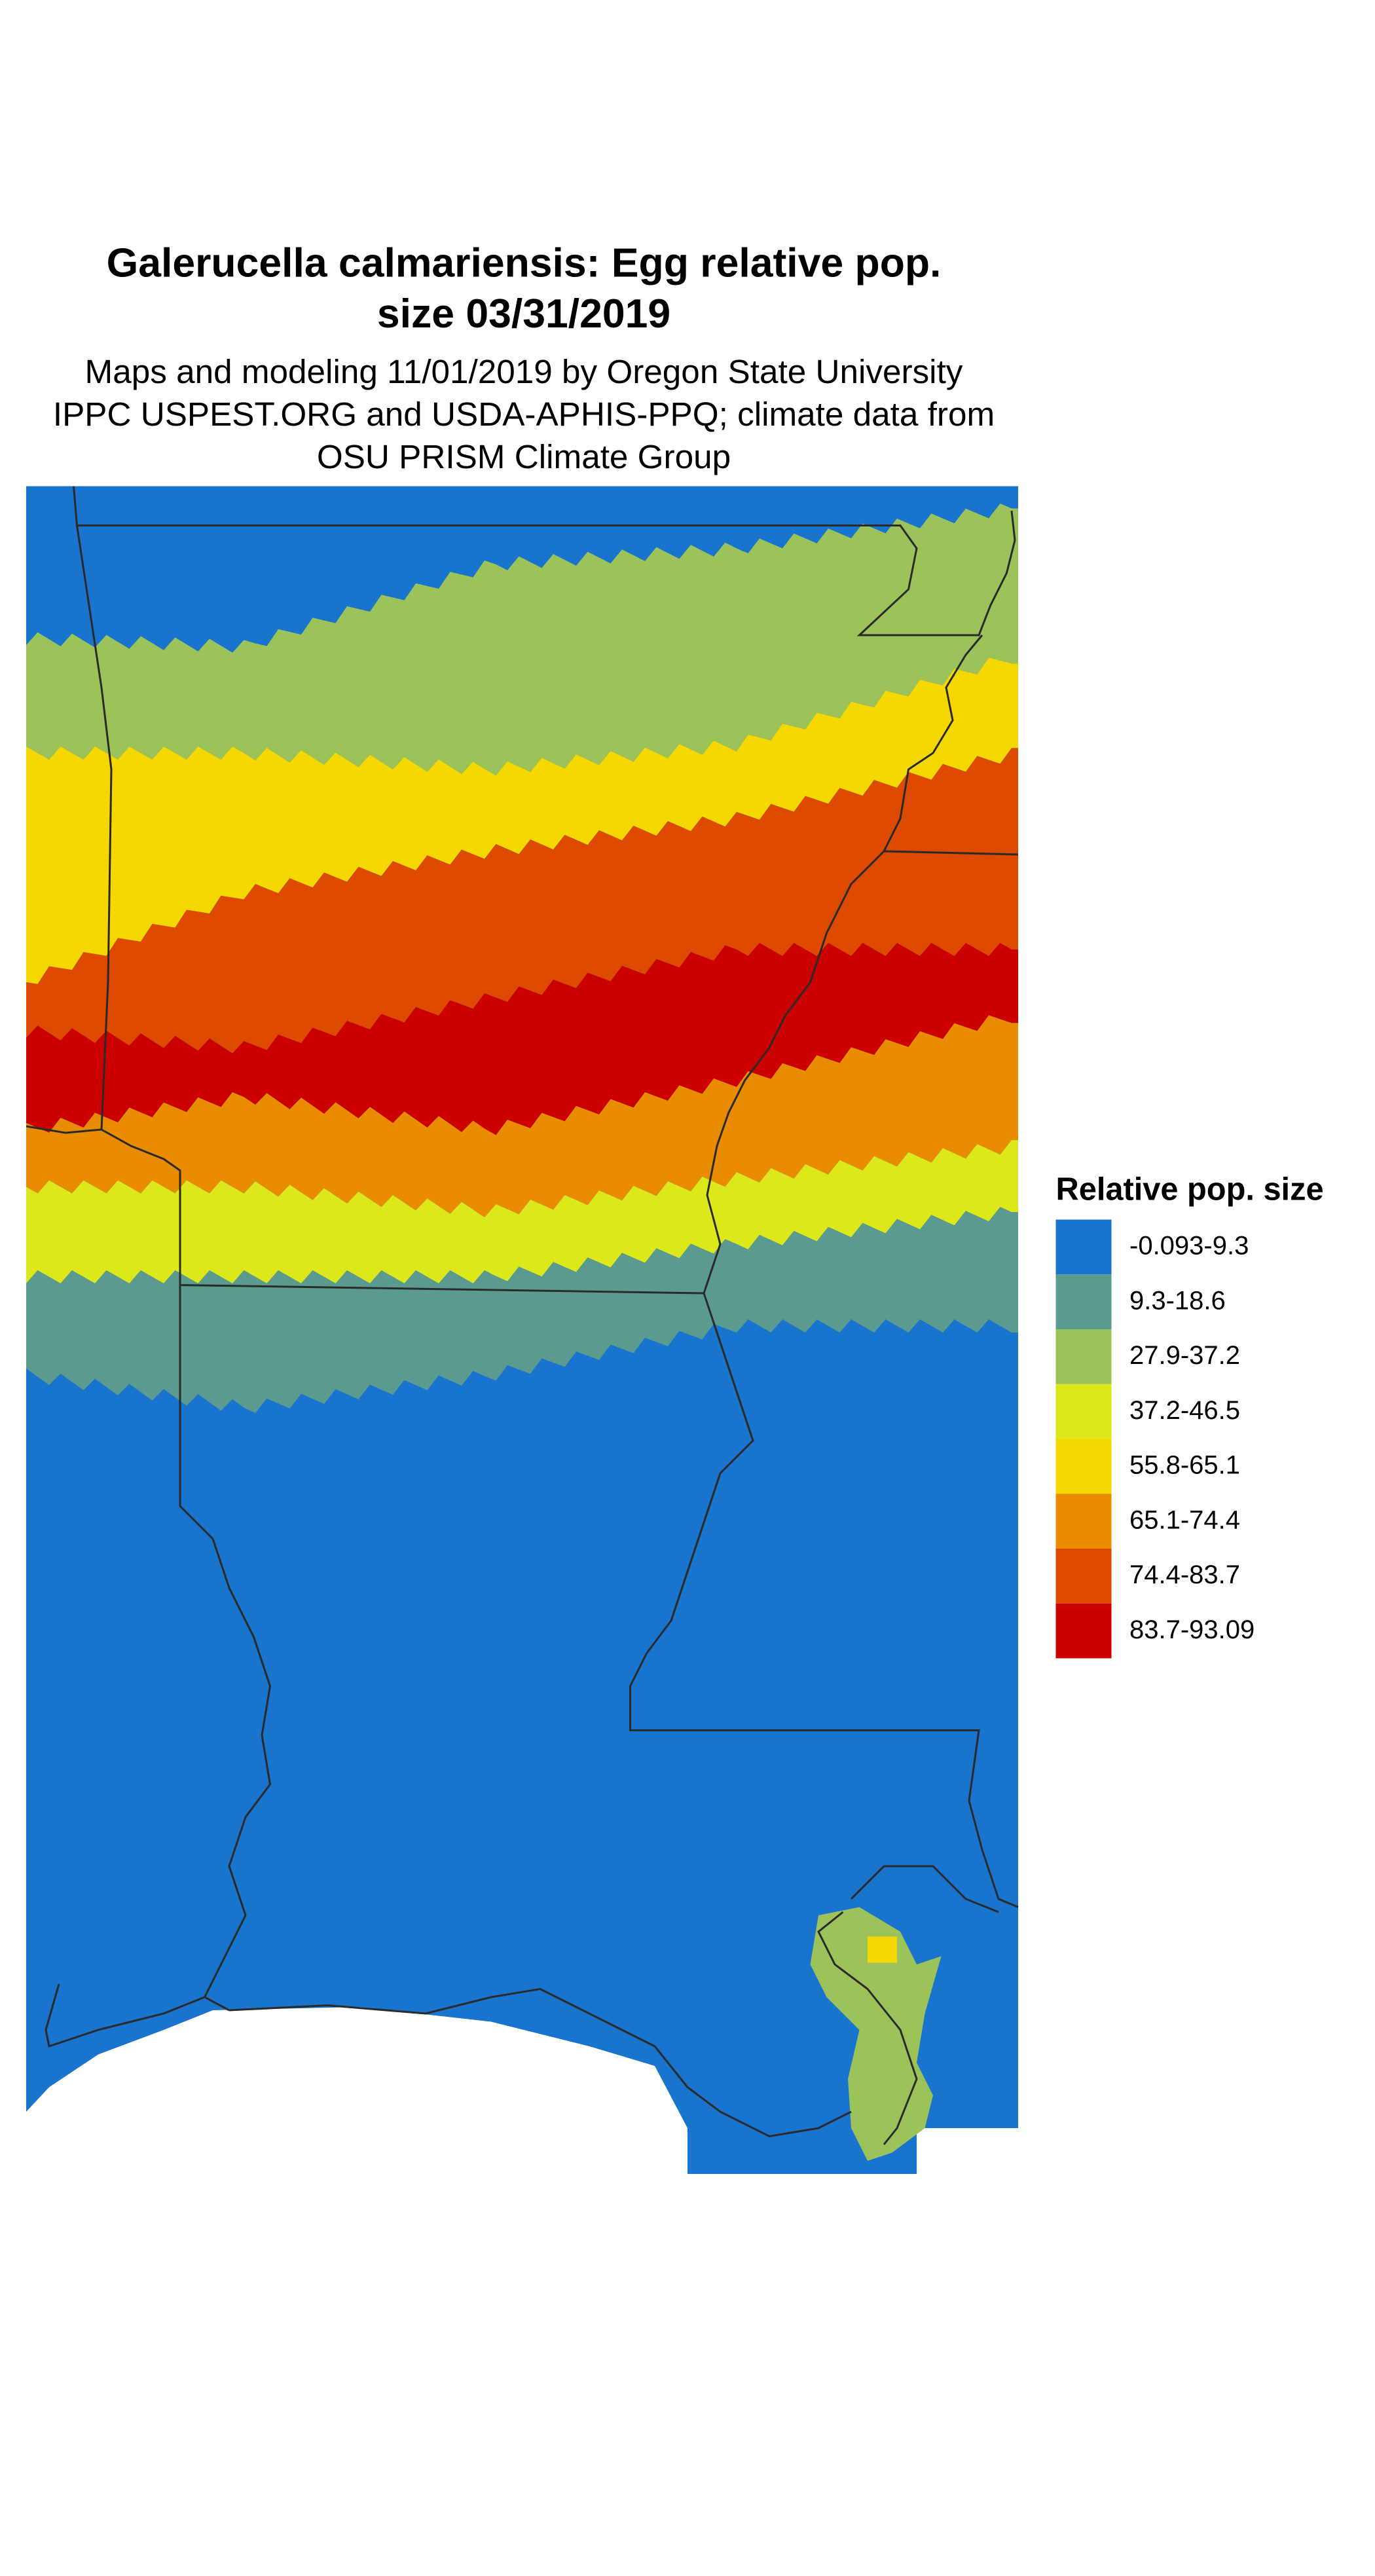 The height and width of the screenshot is (2576, 1375). Describe the element at coordinates (357, 2068) in the screenshot. I see `gulf` at that location.